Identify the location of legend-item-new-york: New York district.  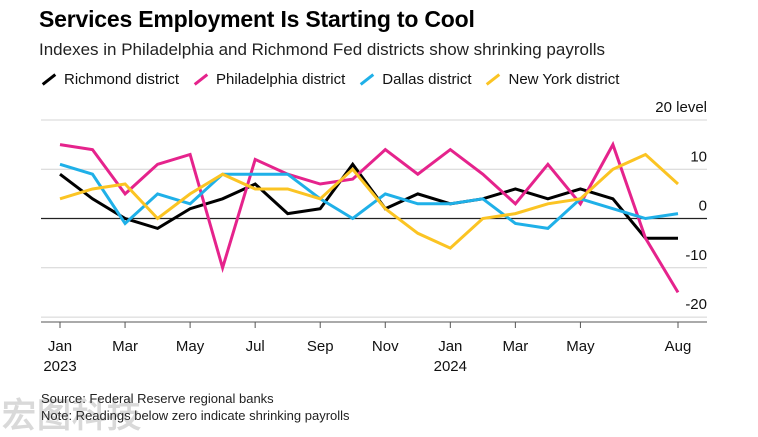
(552, 79).